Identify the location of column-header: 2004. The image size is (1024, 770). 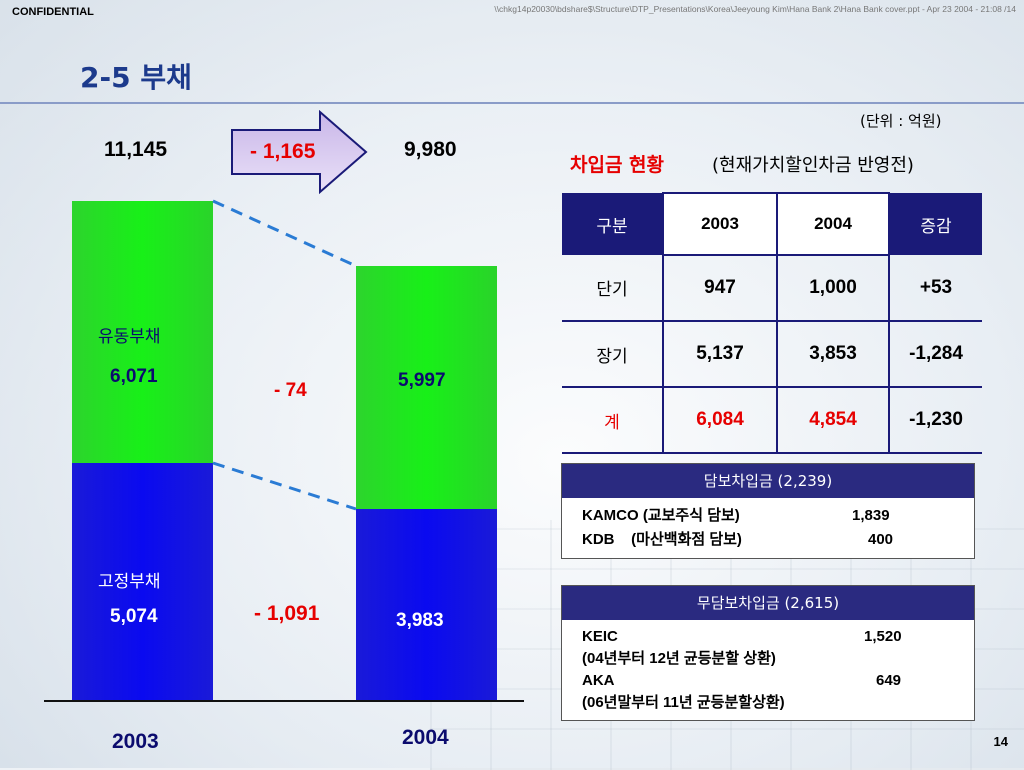
(833, 224).